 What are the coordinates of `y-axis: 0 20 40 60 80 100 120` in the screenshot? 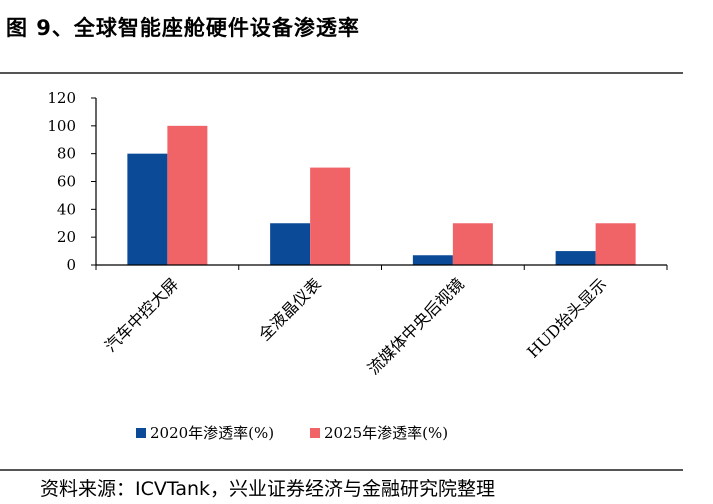 It's located at (72, 181).